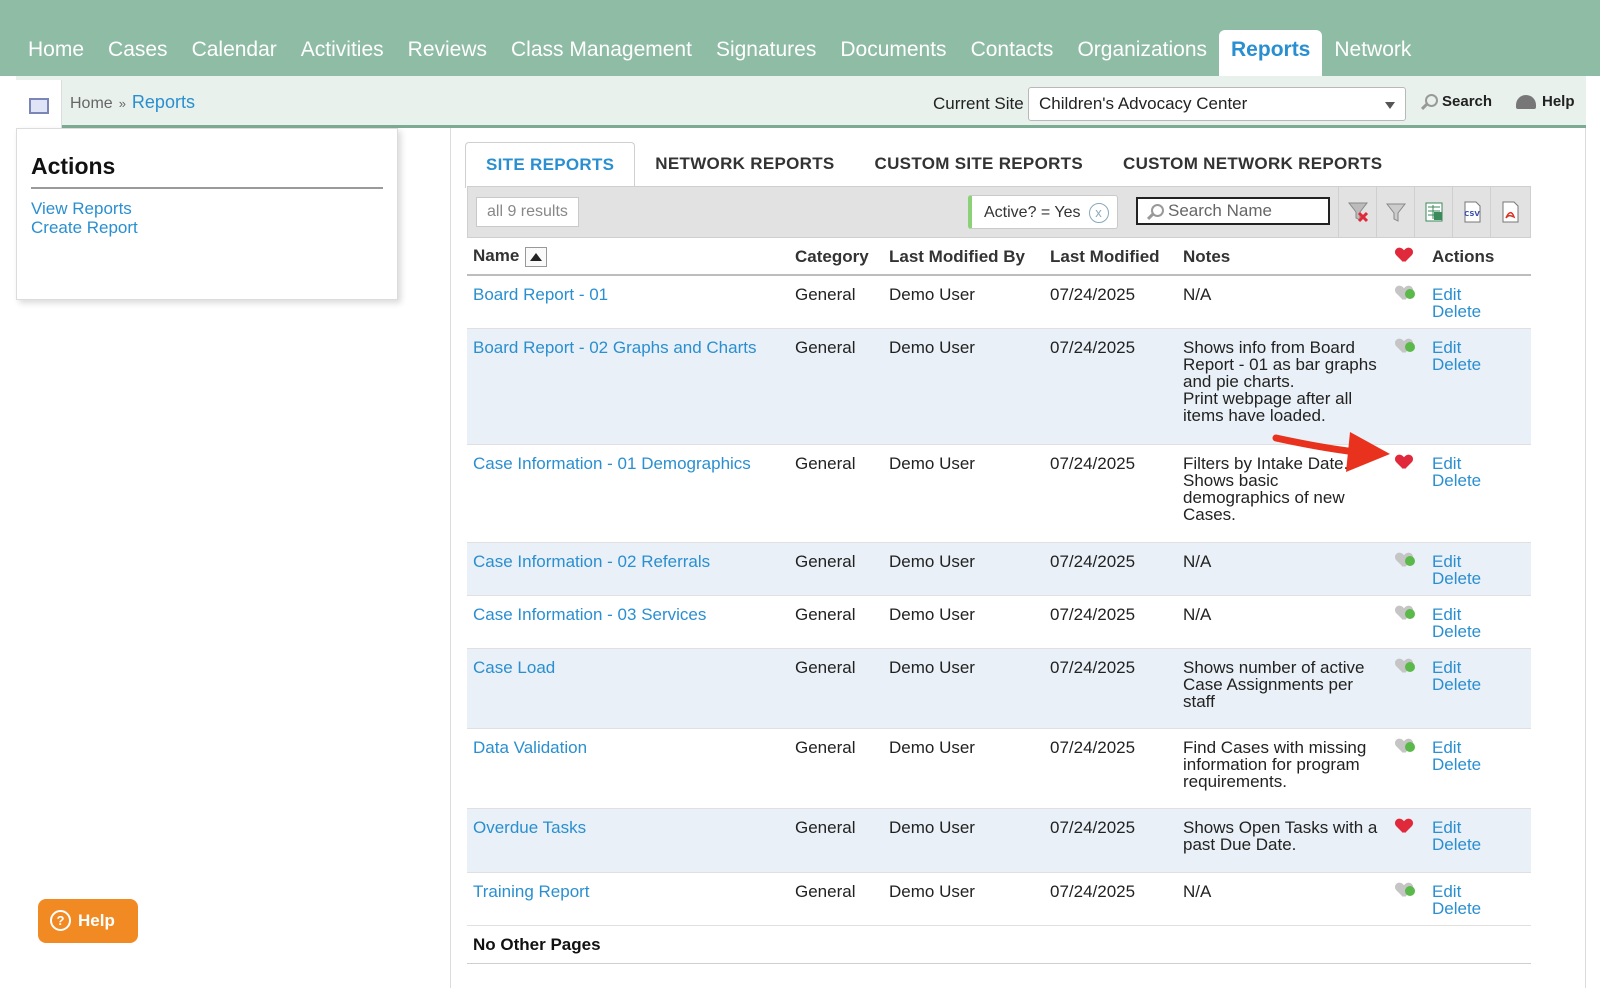 This screenshot has height=988, width=1600. I want to click on nav-item-home: Home, so click(56, 49).